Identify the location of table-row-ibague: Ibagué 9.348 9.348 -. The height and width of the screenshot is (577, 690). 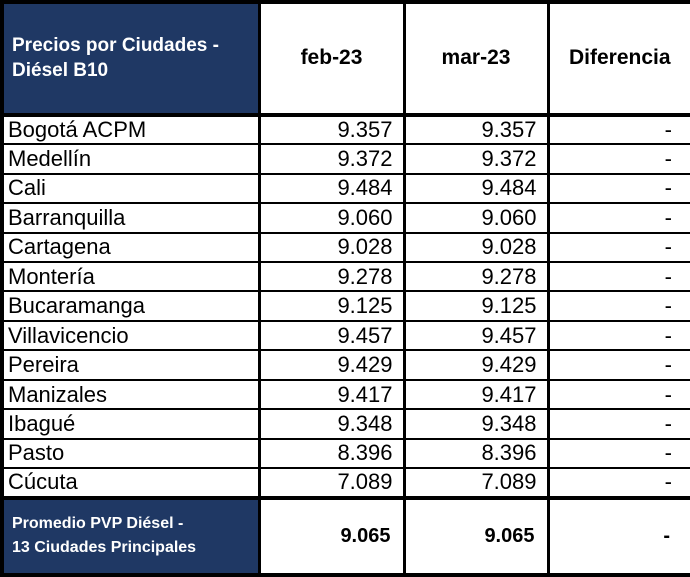
(345, 424).